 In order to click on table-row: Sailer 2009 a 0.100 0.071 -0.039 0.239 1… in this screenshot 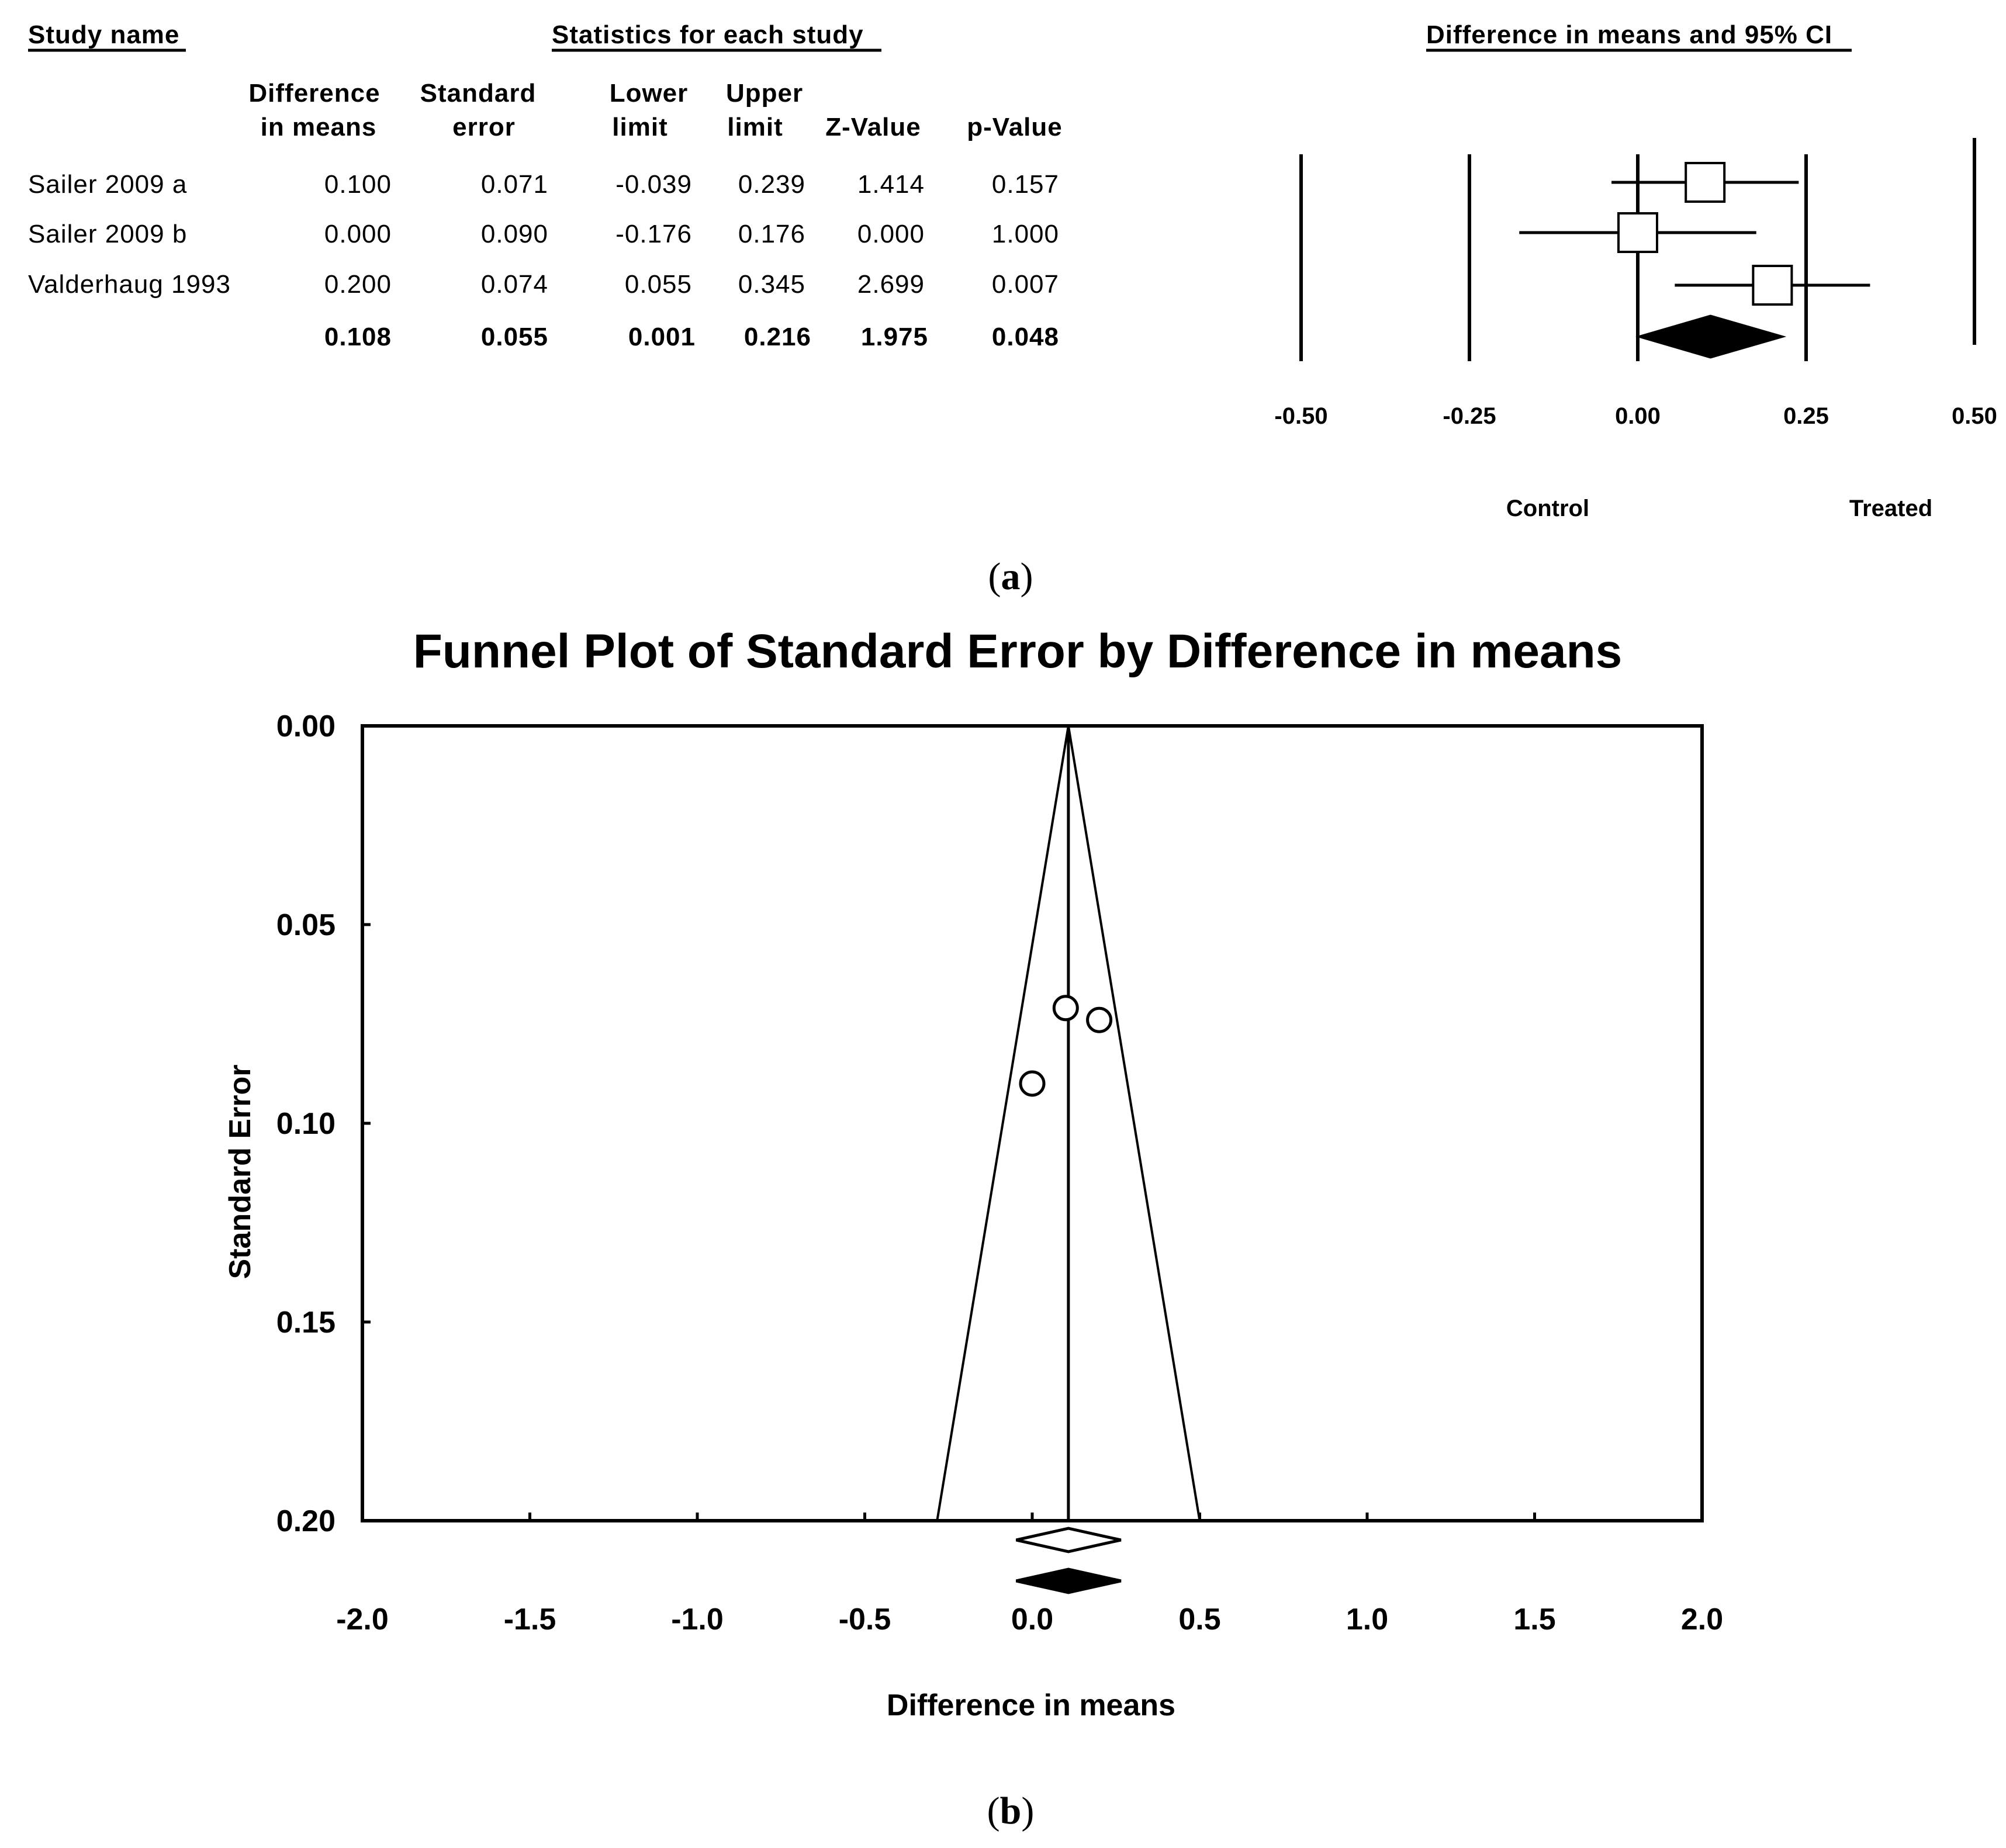, I will do `click(543, 185)`.